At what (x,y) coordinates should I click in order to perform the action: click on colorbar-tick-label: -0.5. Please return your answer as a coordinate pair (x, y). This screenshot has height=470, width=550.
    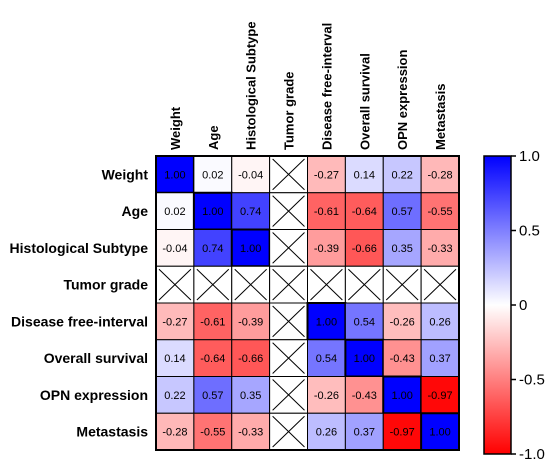
    Looking at the image, I should click on (532, 380).